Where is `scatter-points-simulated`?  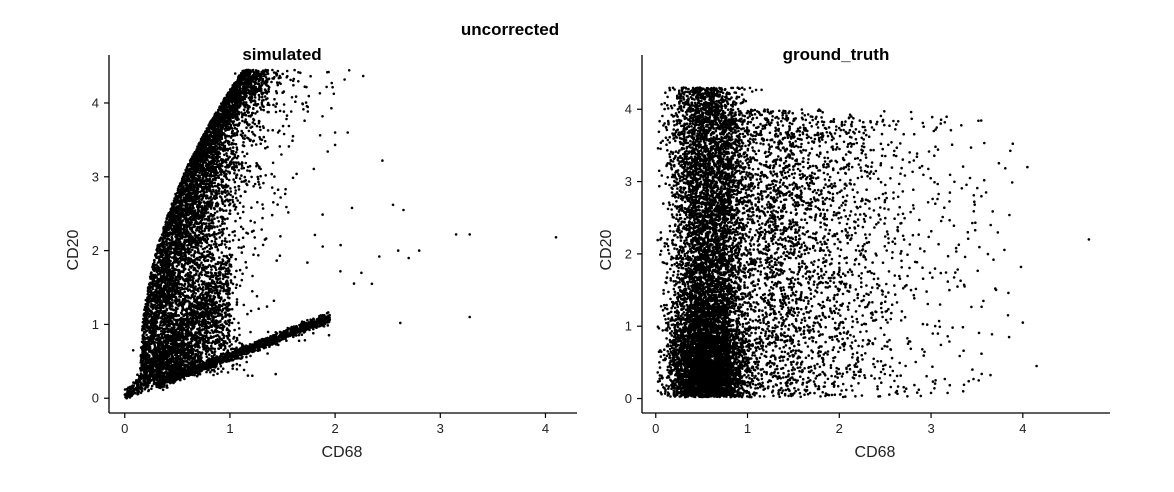
scatter-points-simulated is located at coordinates (244, 234).